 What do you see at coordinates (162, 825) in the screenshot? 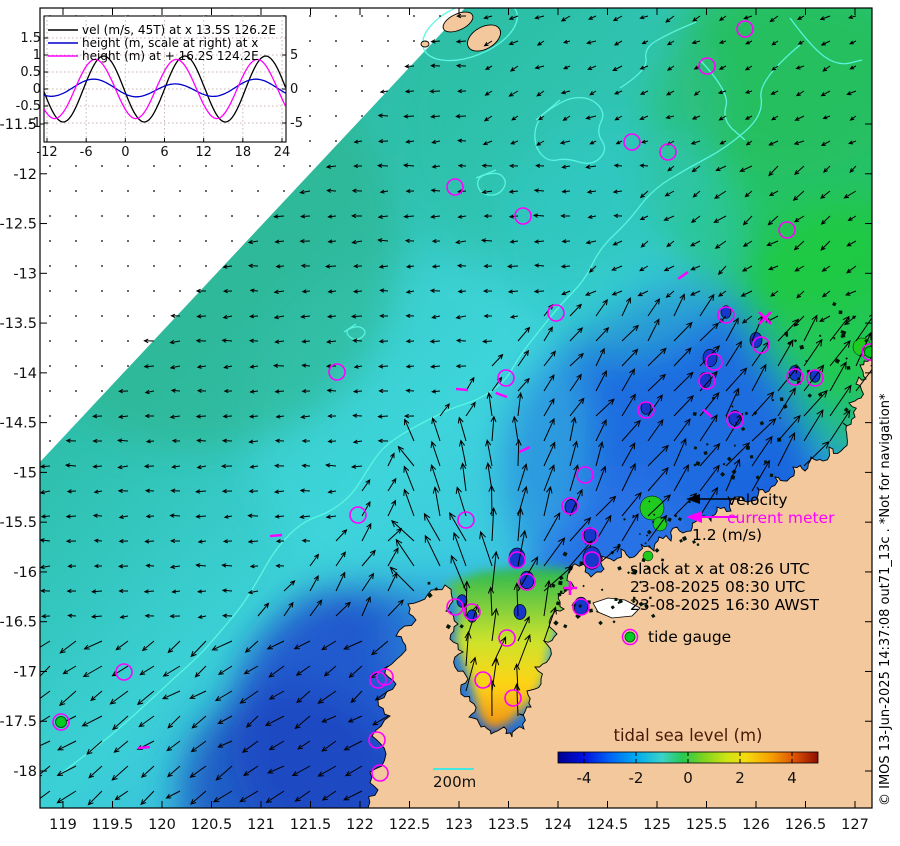
I see `svg-text: 120` at bounding box center [162, 825].